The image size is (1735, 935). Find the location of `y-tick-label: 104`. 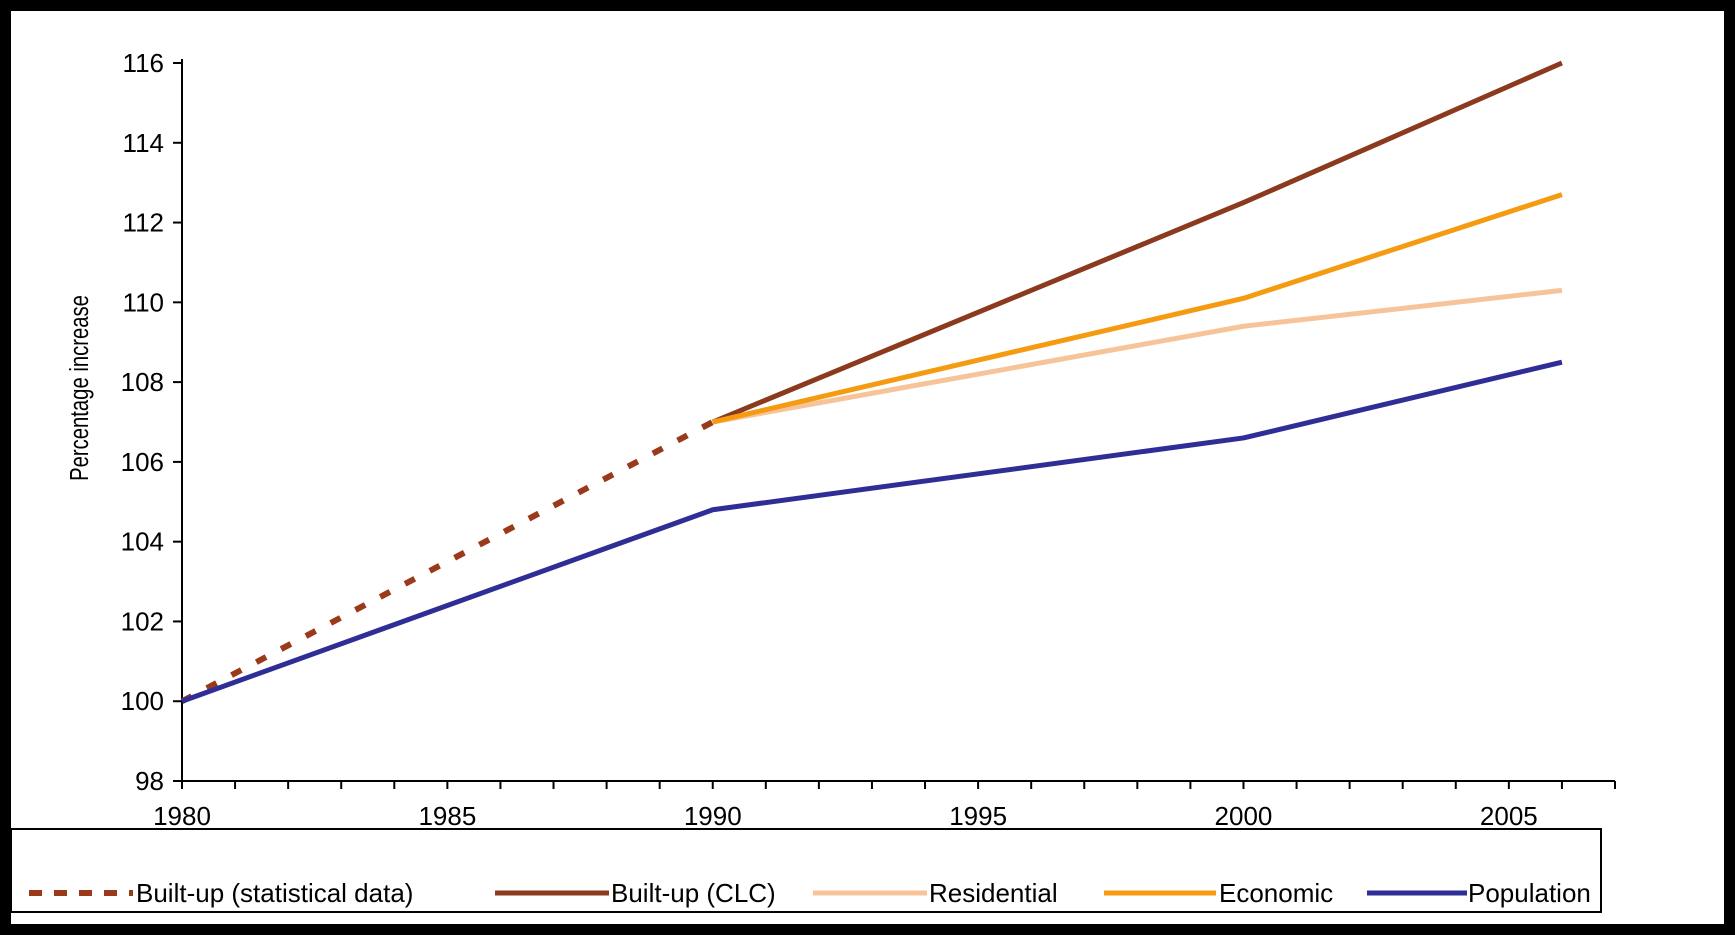

y-tick-label: 104 is located at coordinates (142, 542).